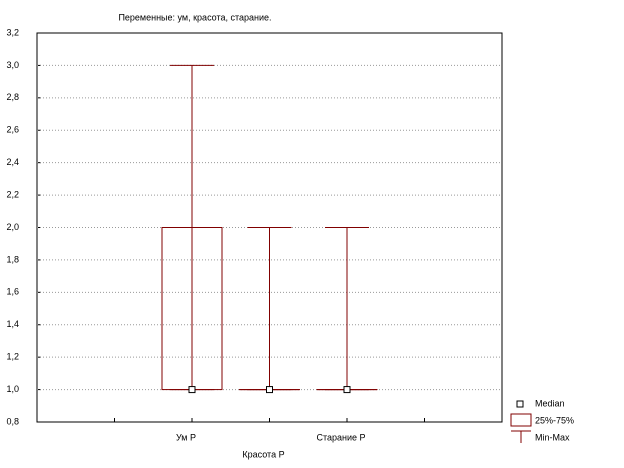  Describe the element at coordinates (12, 389) in the screenshot. I see `y-tick-label: 1,0` at that location.